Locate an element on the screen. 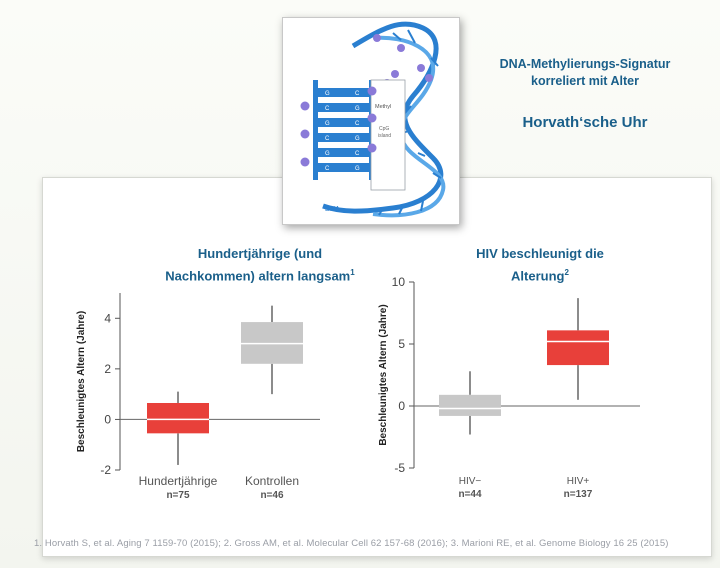 The height and width of the screenshot is (568, 720). chart2-y-label: Beschleunigtes Altern (Jahre) is located at coordinates (383, 374).